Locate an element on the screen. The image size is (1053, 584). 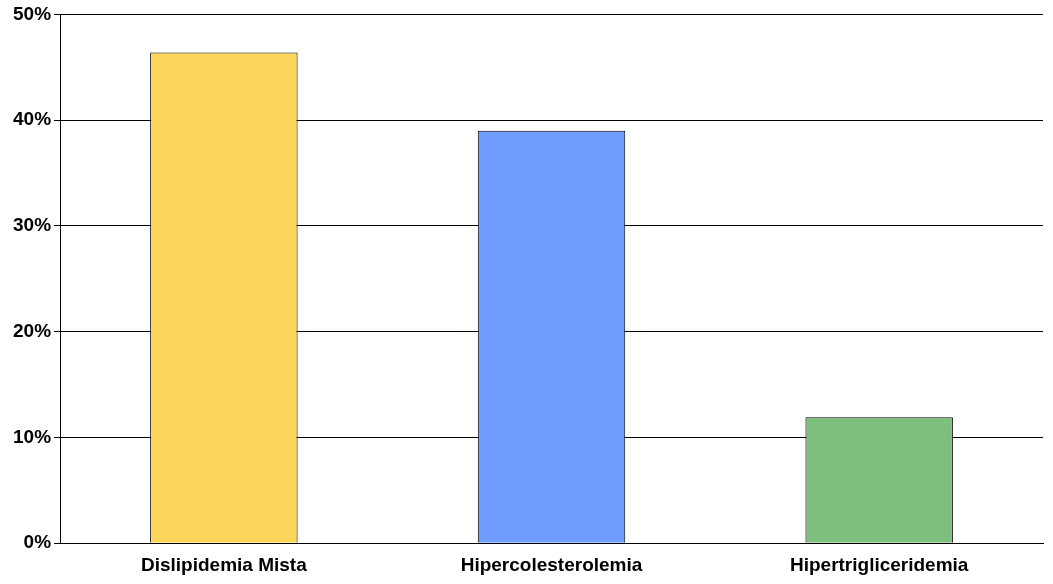
x-tick-label: Dislipidemia Mista is located at coordinates (224, 564).